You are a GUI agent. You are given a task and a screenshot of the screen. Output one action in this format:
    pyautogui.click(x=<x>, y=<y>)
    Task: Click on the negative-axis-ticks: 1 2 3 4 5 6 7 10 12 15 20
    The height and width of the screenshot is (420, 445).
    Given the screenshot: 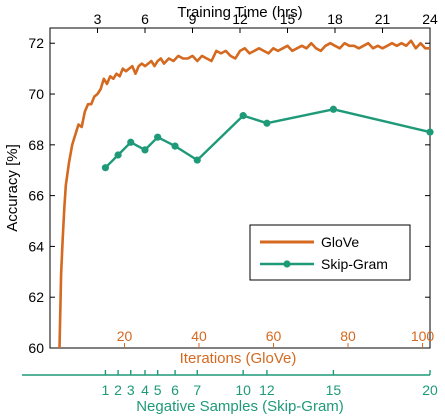 What is the action you would take?
    pyautogui.click(x=270, y=384)
    